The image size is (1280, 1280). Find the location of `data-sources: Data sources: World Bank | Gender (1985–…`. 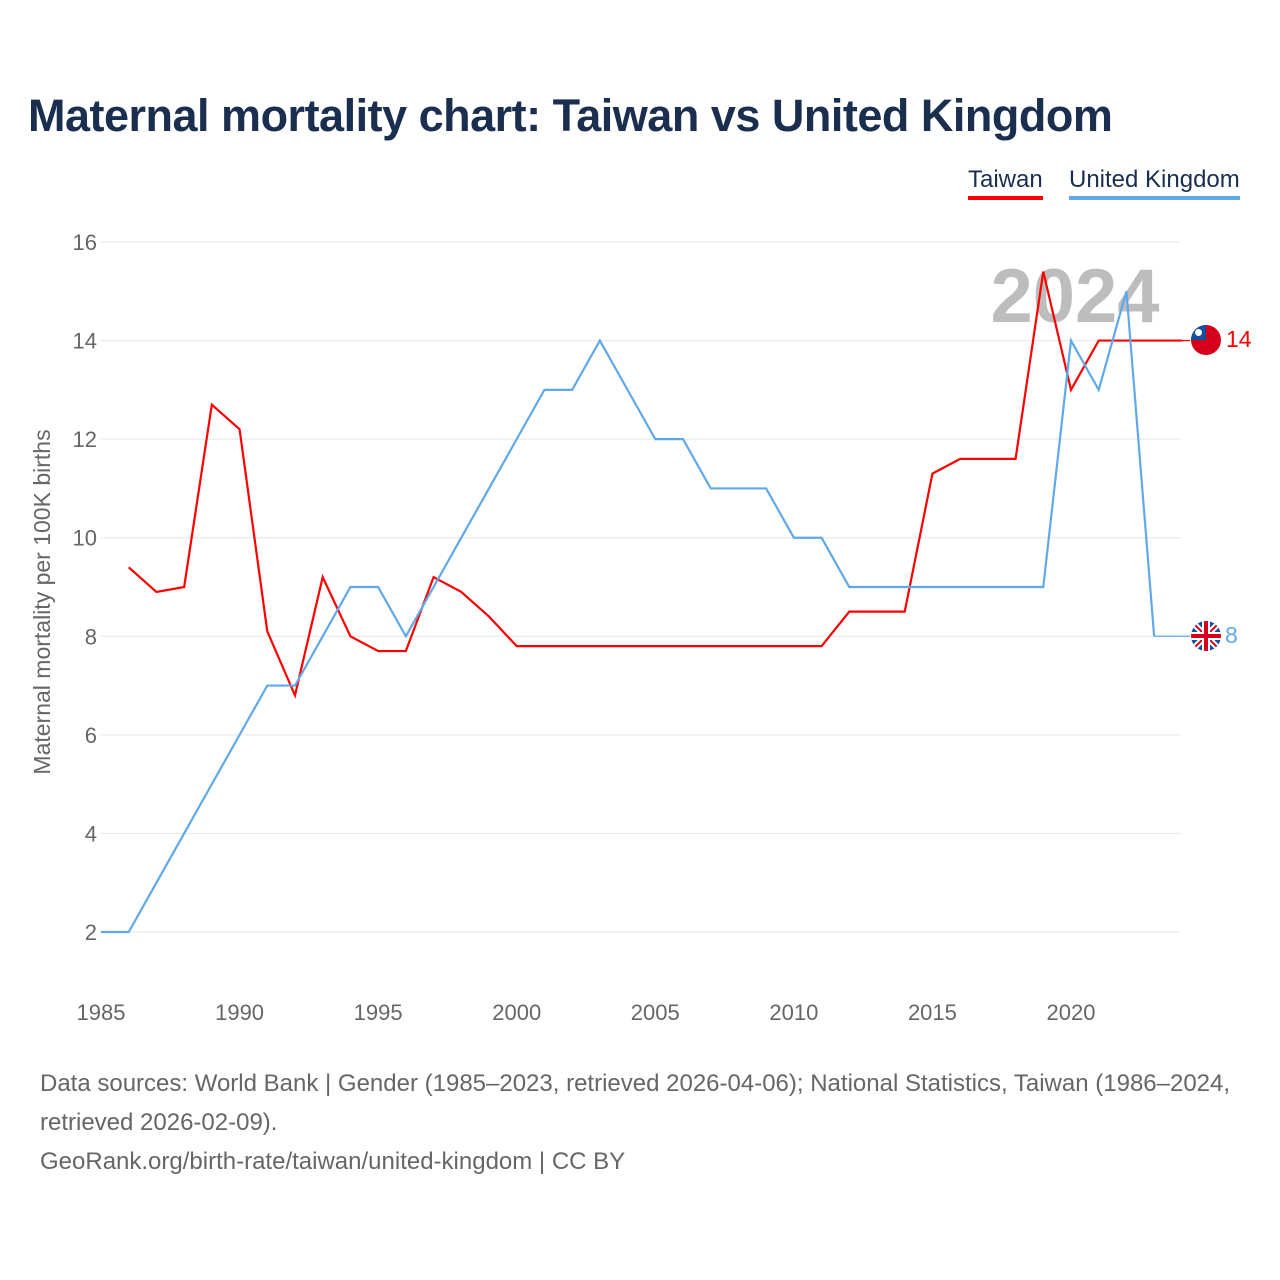

data-sources: Data sources: World Bank | Gender (1985–… is located at coordinates (635, 1103).